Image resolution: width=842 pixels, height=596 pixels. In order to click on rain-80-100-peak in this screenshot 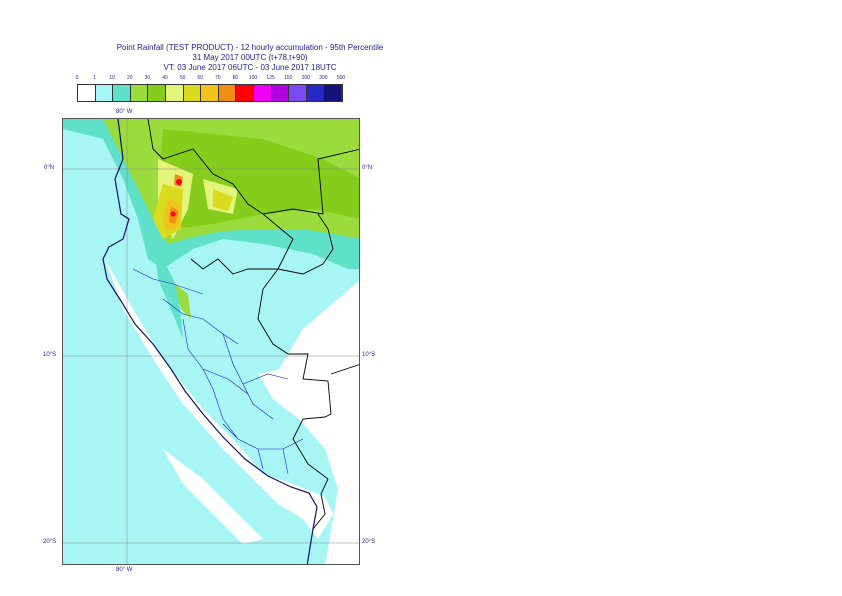, I will do `click(179, 182)`.